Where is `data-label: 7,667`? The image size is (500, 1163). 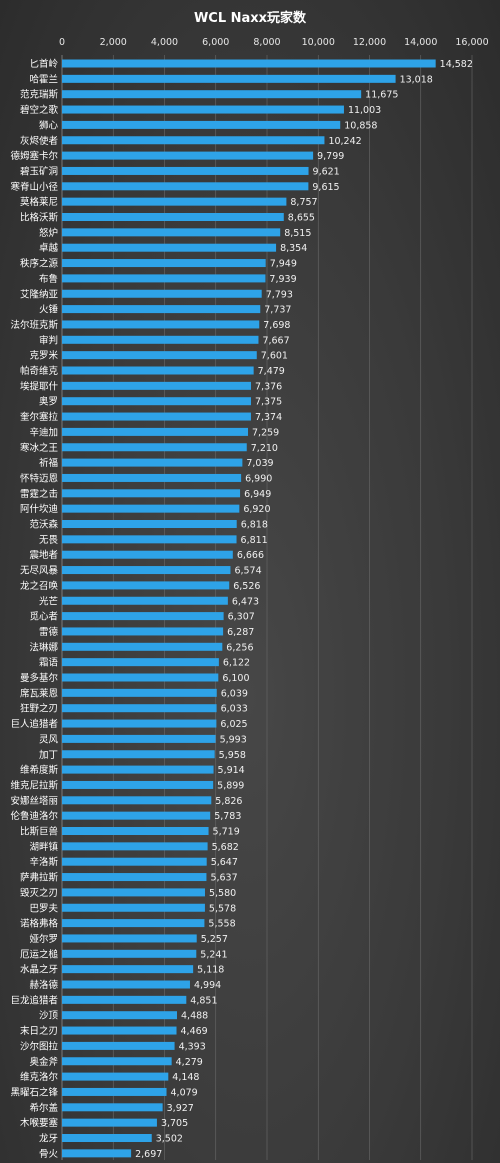 data-label: 7,667 is located at coordinates (275, 340).